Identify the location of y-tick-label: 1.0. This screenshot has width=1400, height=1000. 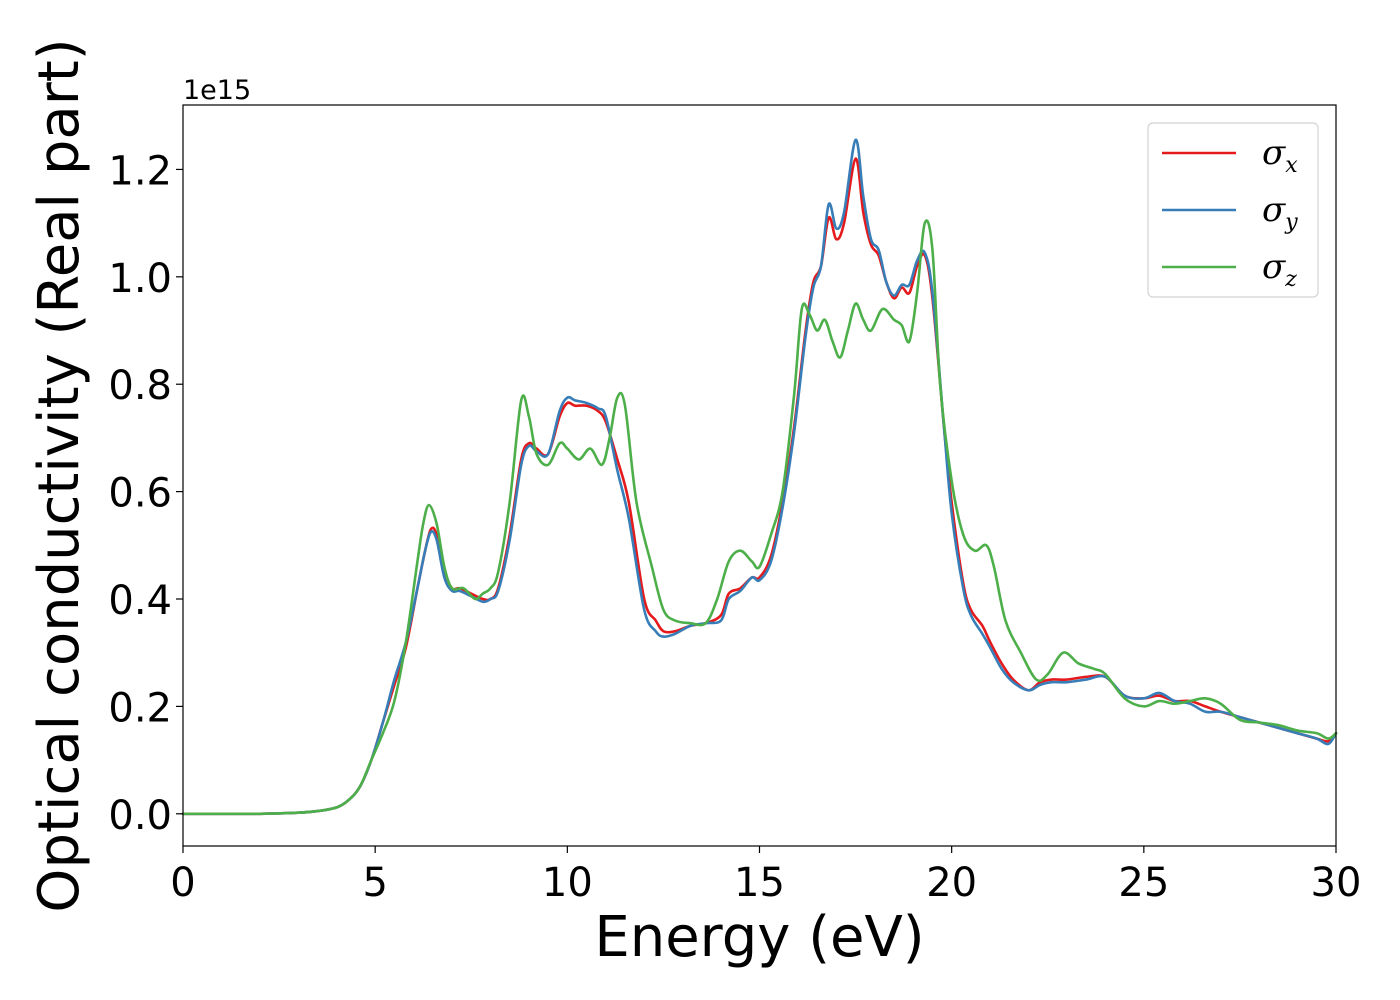
(140, 279).